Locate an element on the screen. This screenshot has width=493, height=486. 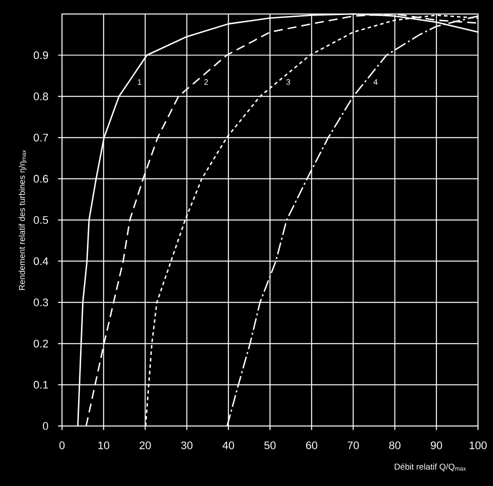
x-tick-label: 0 is located at coordinates (62, 445).